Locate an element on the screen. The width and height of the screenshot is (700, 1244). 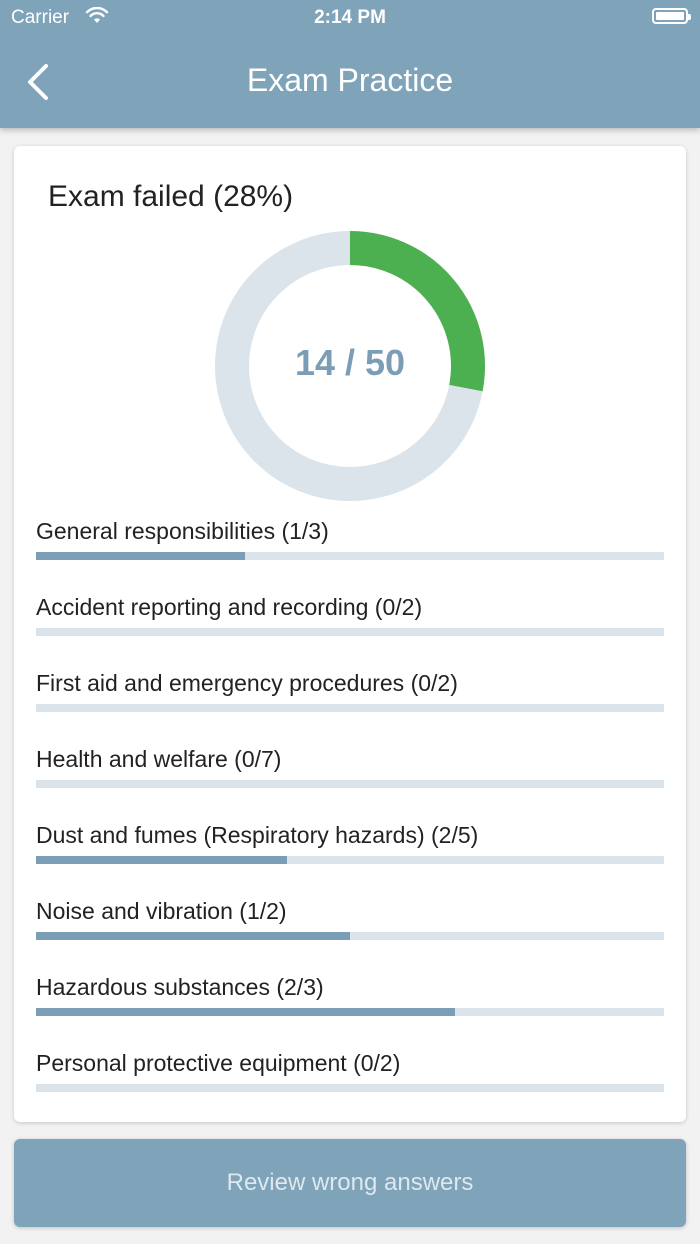
score-ring is located at coordinates (350, 366).